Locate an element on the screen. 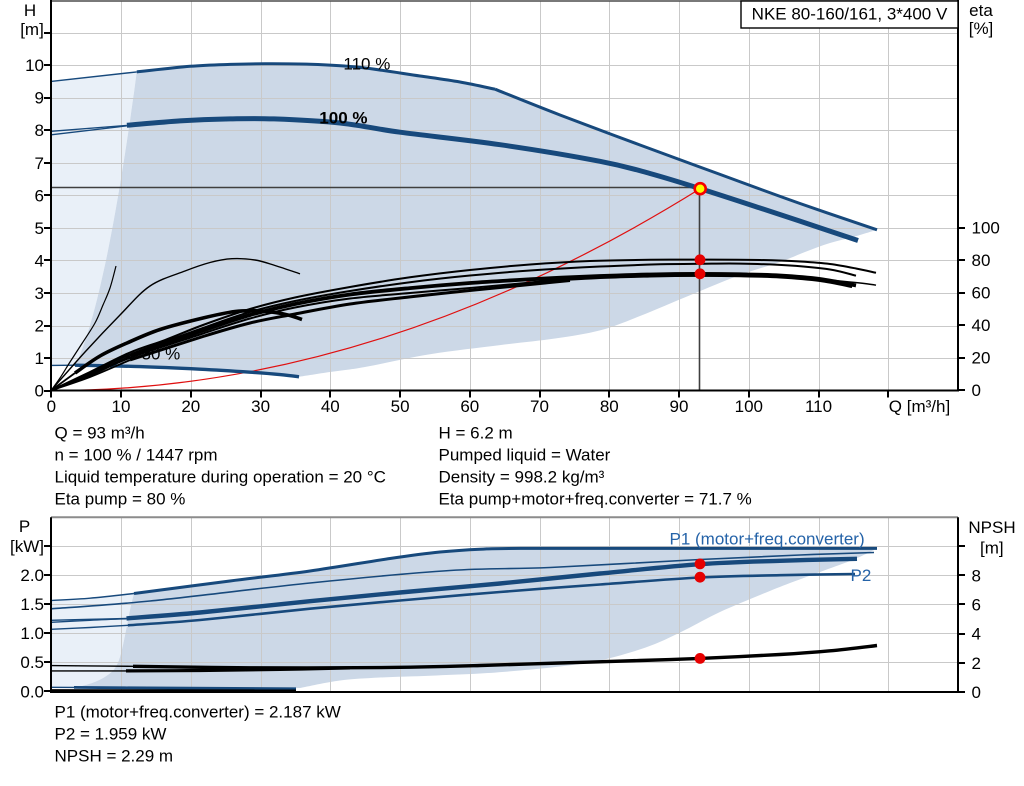 This screenshot has width=1024, height=786. svg-text: n = 100 % / 1447 rpm is located at coordinates (136, 455).